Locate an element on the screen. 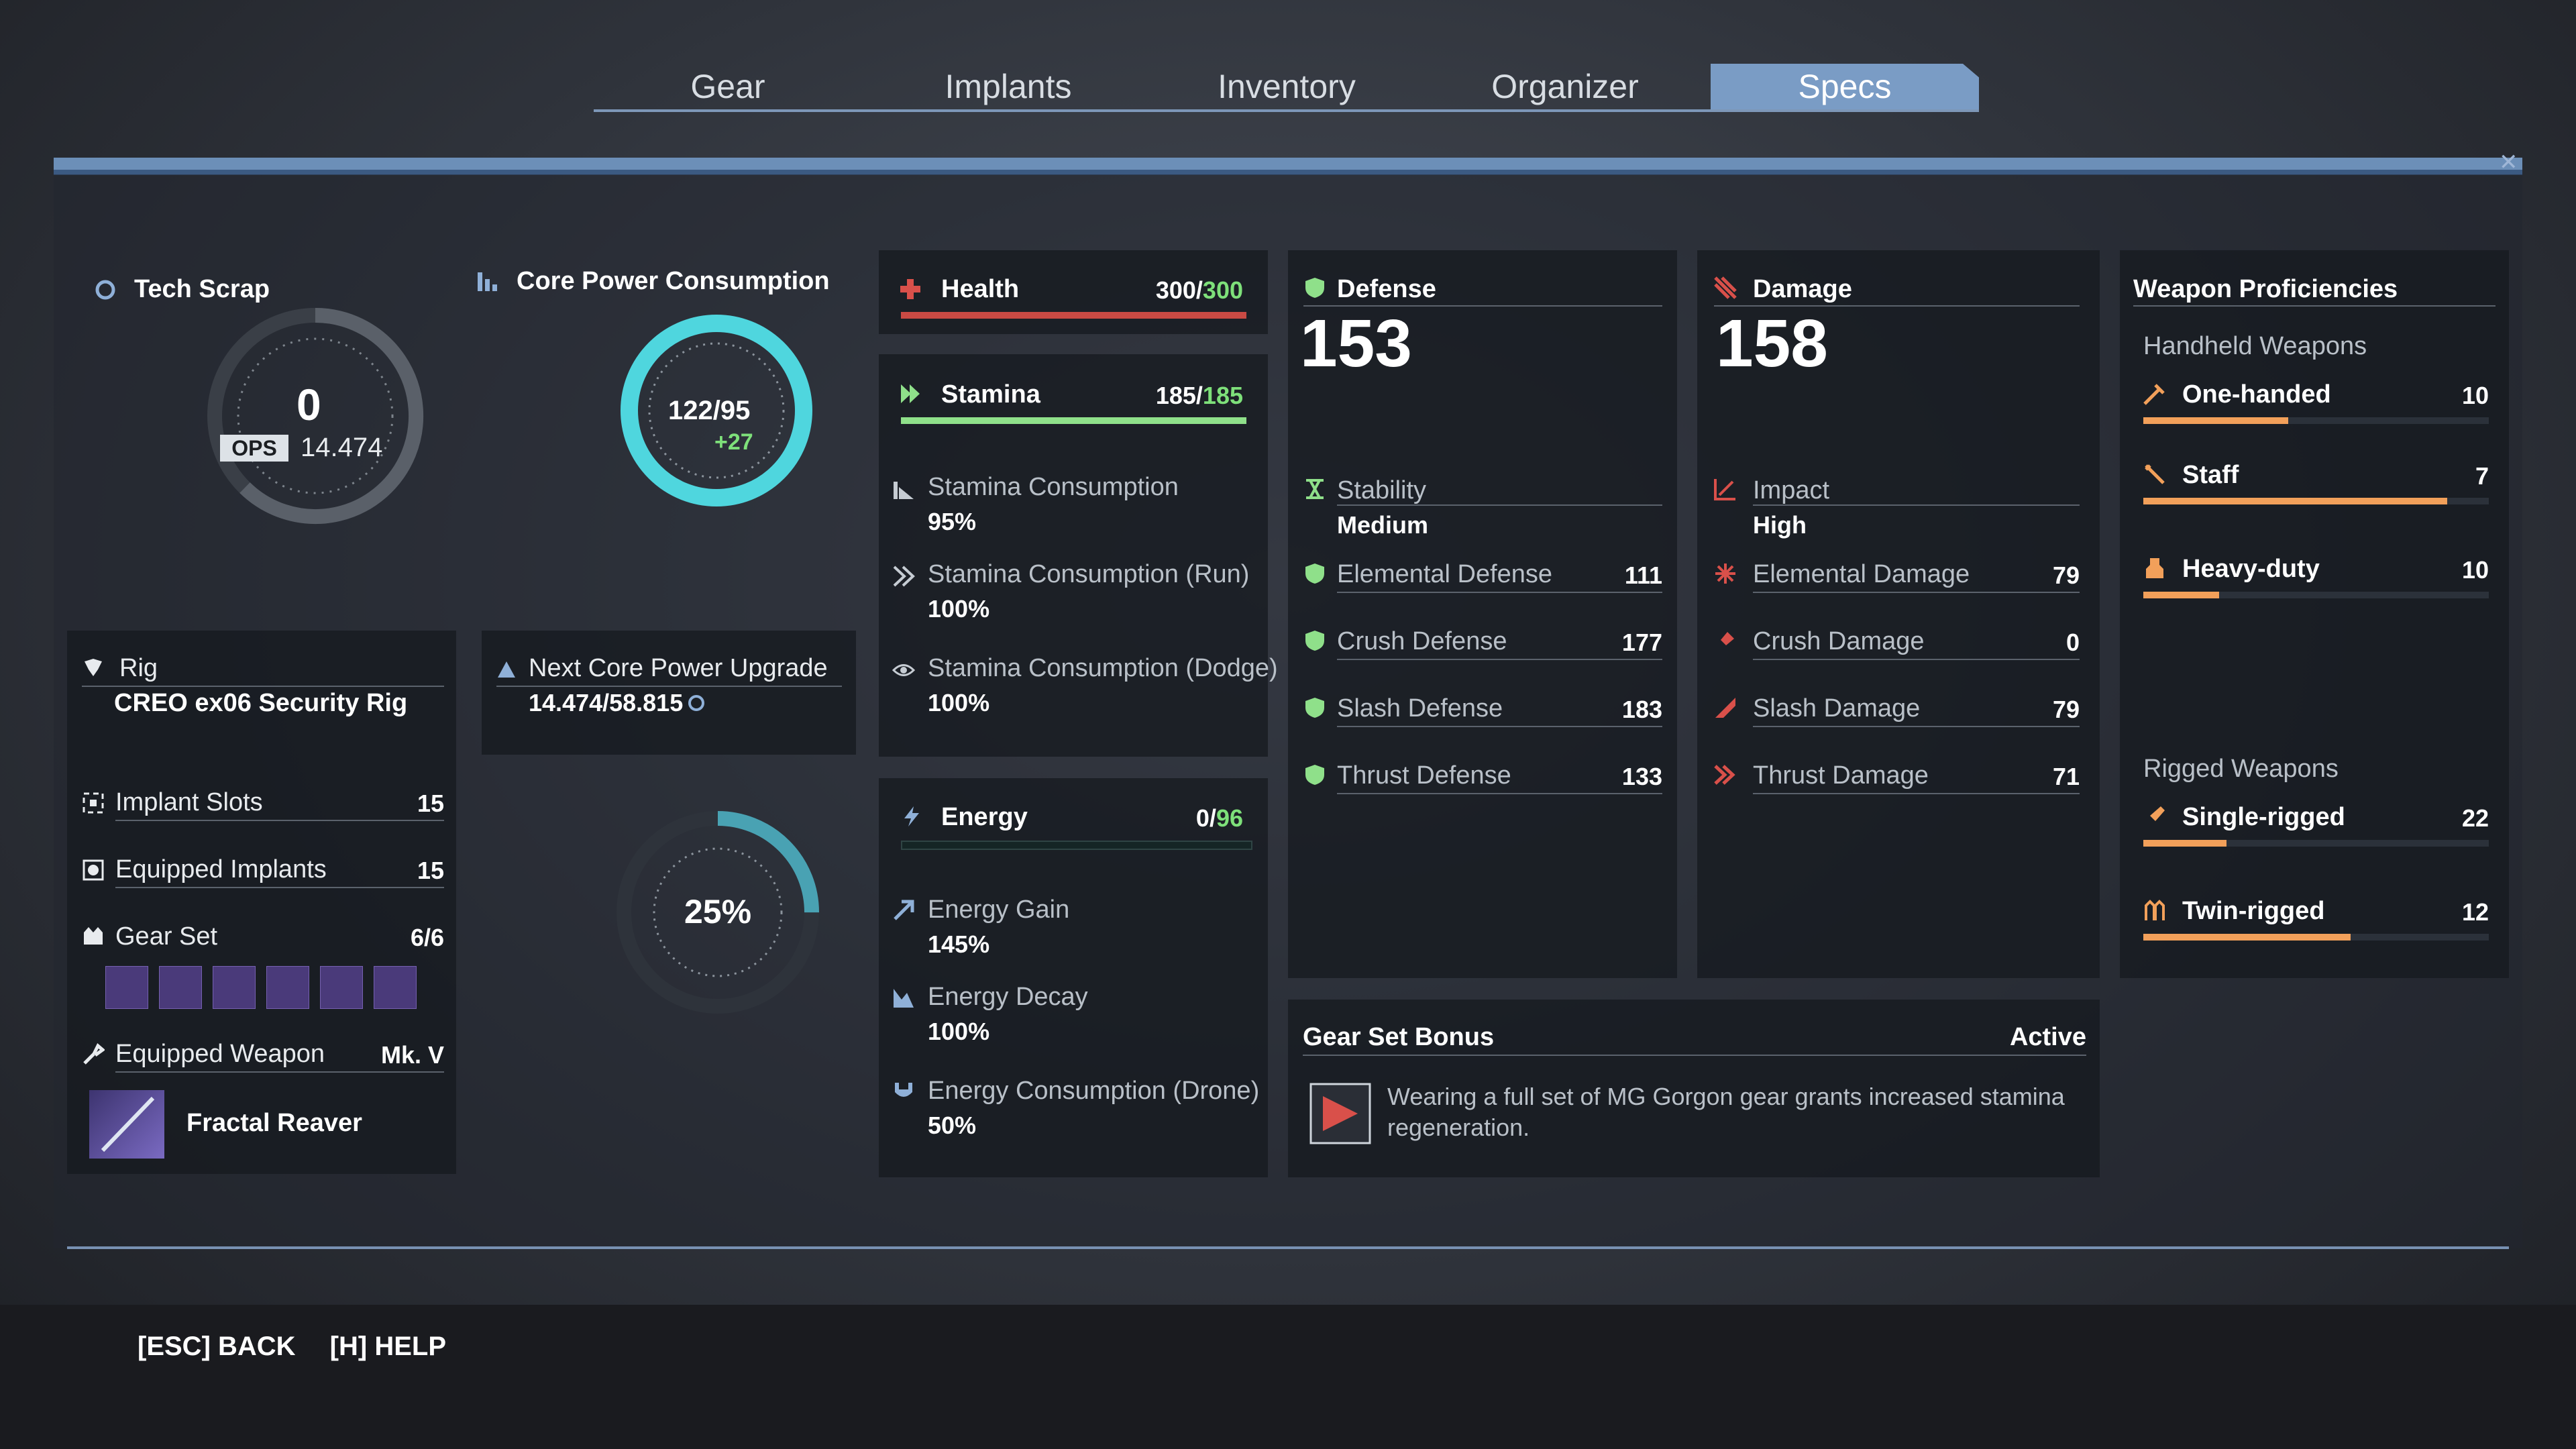 Image resolution: width=2576 pixels, height=1449 pixels. energy-drone-label: Energy Consumption (Drone) is located at coordinates (1094, 1091).